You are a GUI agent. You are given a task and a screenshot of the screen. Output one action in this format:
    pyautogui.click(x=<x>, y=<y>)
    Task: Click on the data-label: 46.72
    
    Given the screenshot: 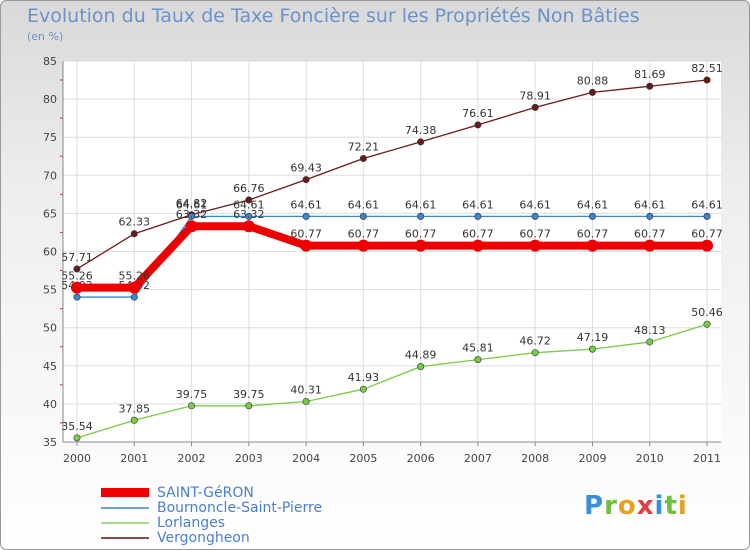 What is the action you would take?
    pyautogui.click(x=535, y=341)
    